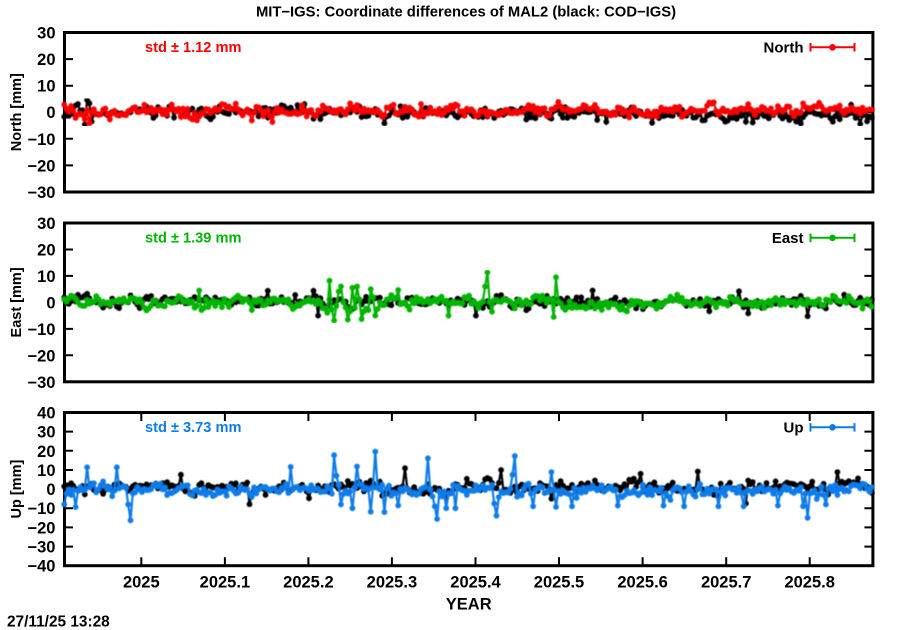 This screenshot has height=630, width=900. Describe the element at coordinates (225, 583) in the screenshot. I see `svg-text: 2025.1` at that location.